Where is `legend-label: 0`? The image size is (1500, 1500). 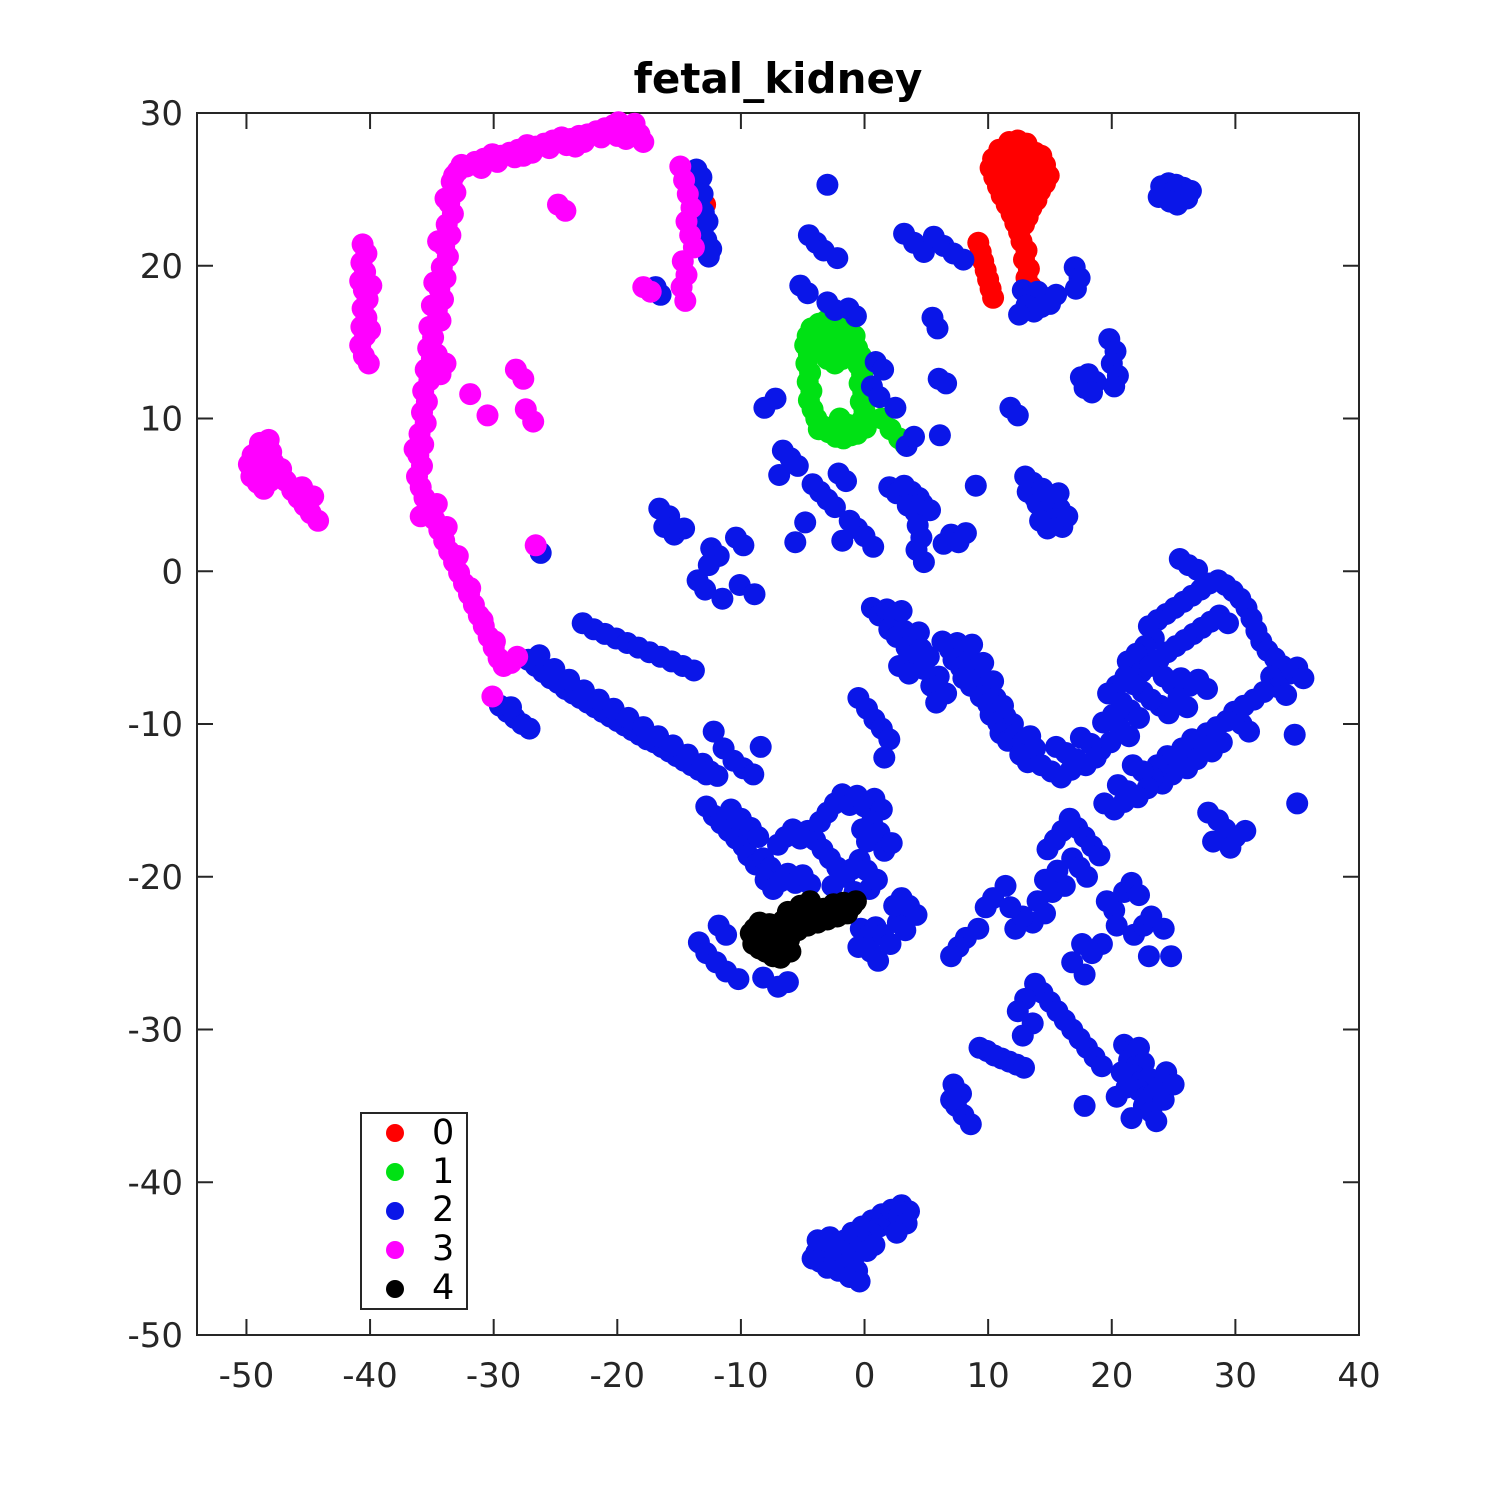
legend-label: 0 is located at coordinates (443, 1132).